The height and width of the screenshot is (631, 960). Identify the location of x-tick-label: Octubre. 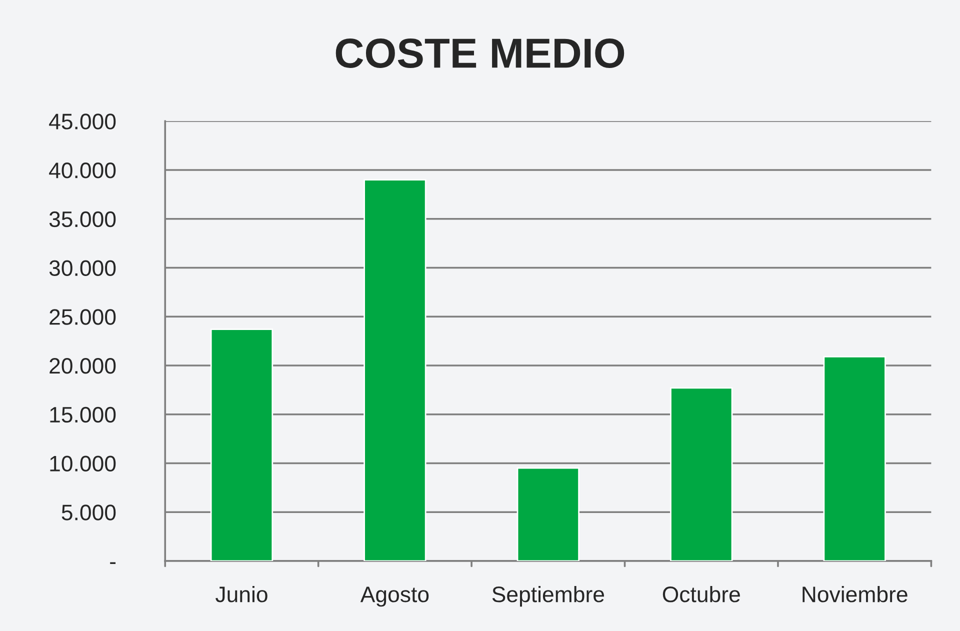
(701, 594).